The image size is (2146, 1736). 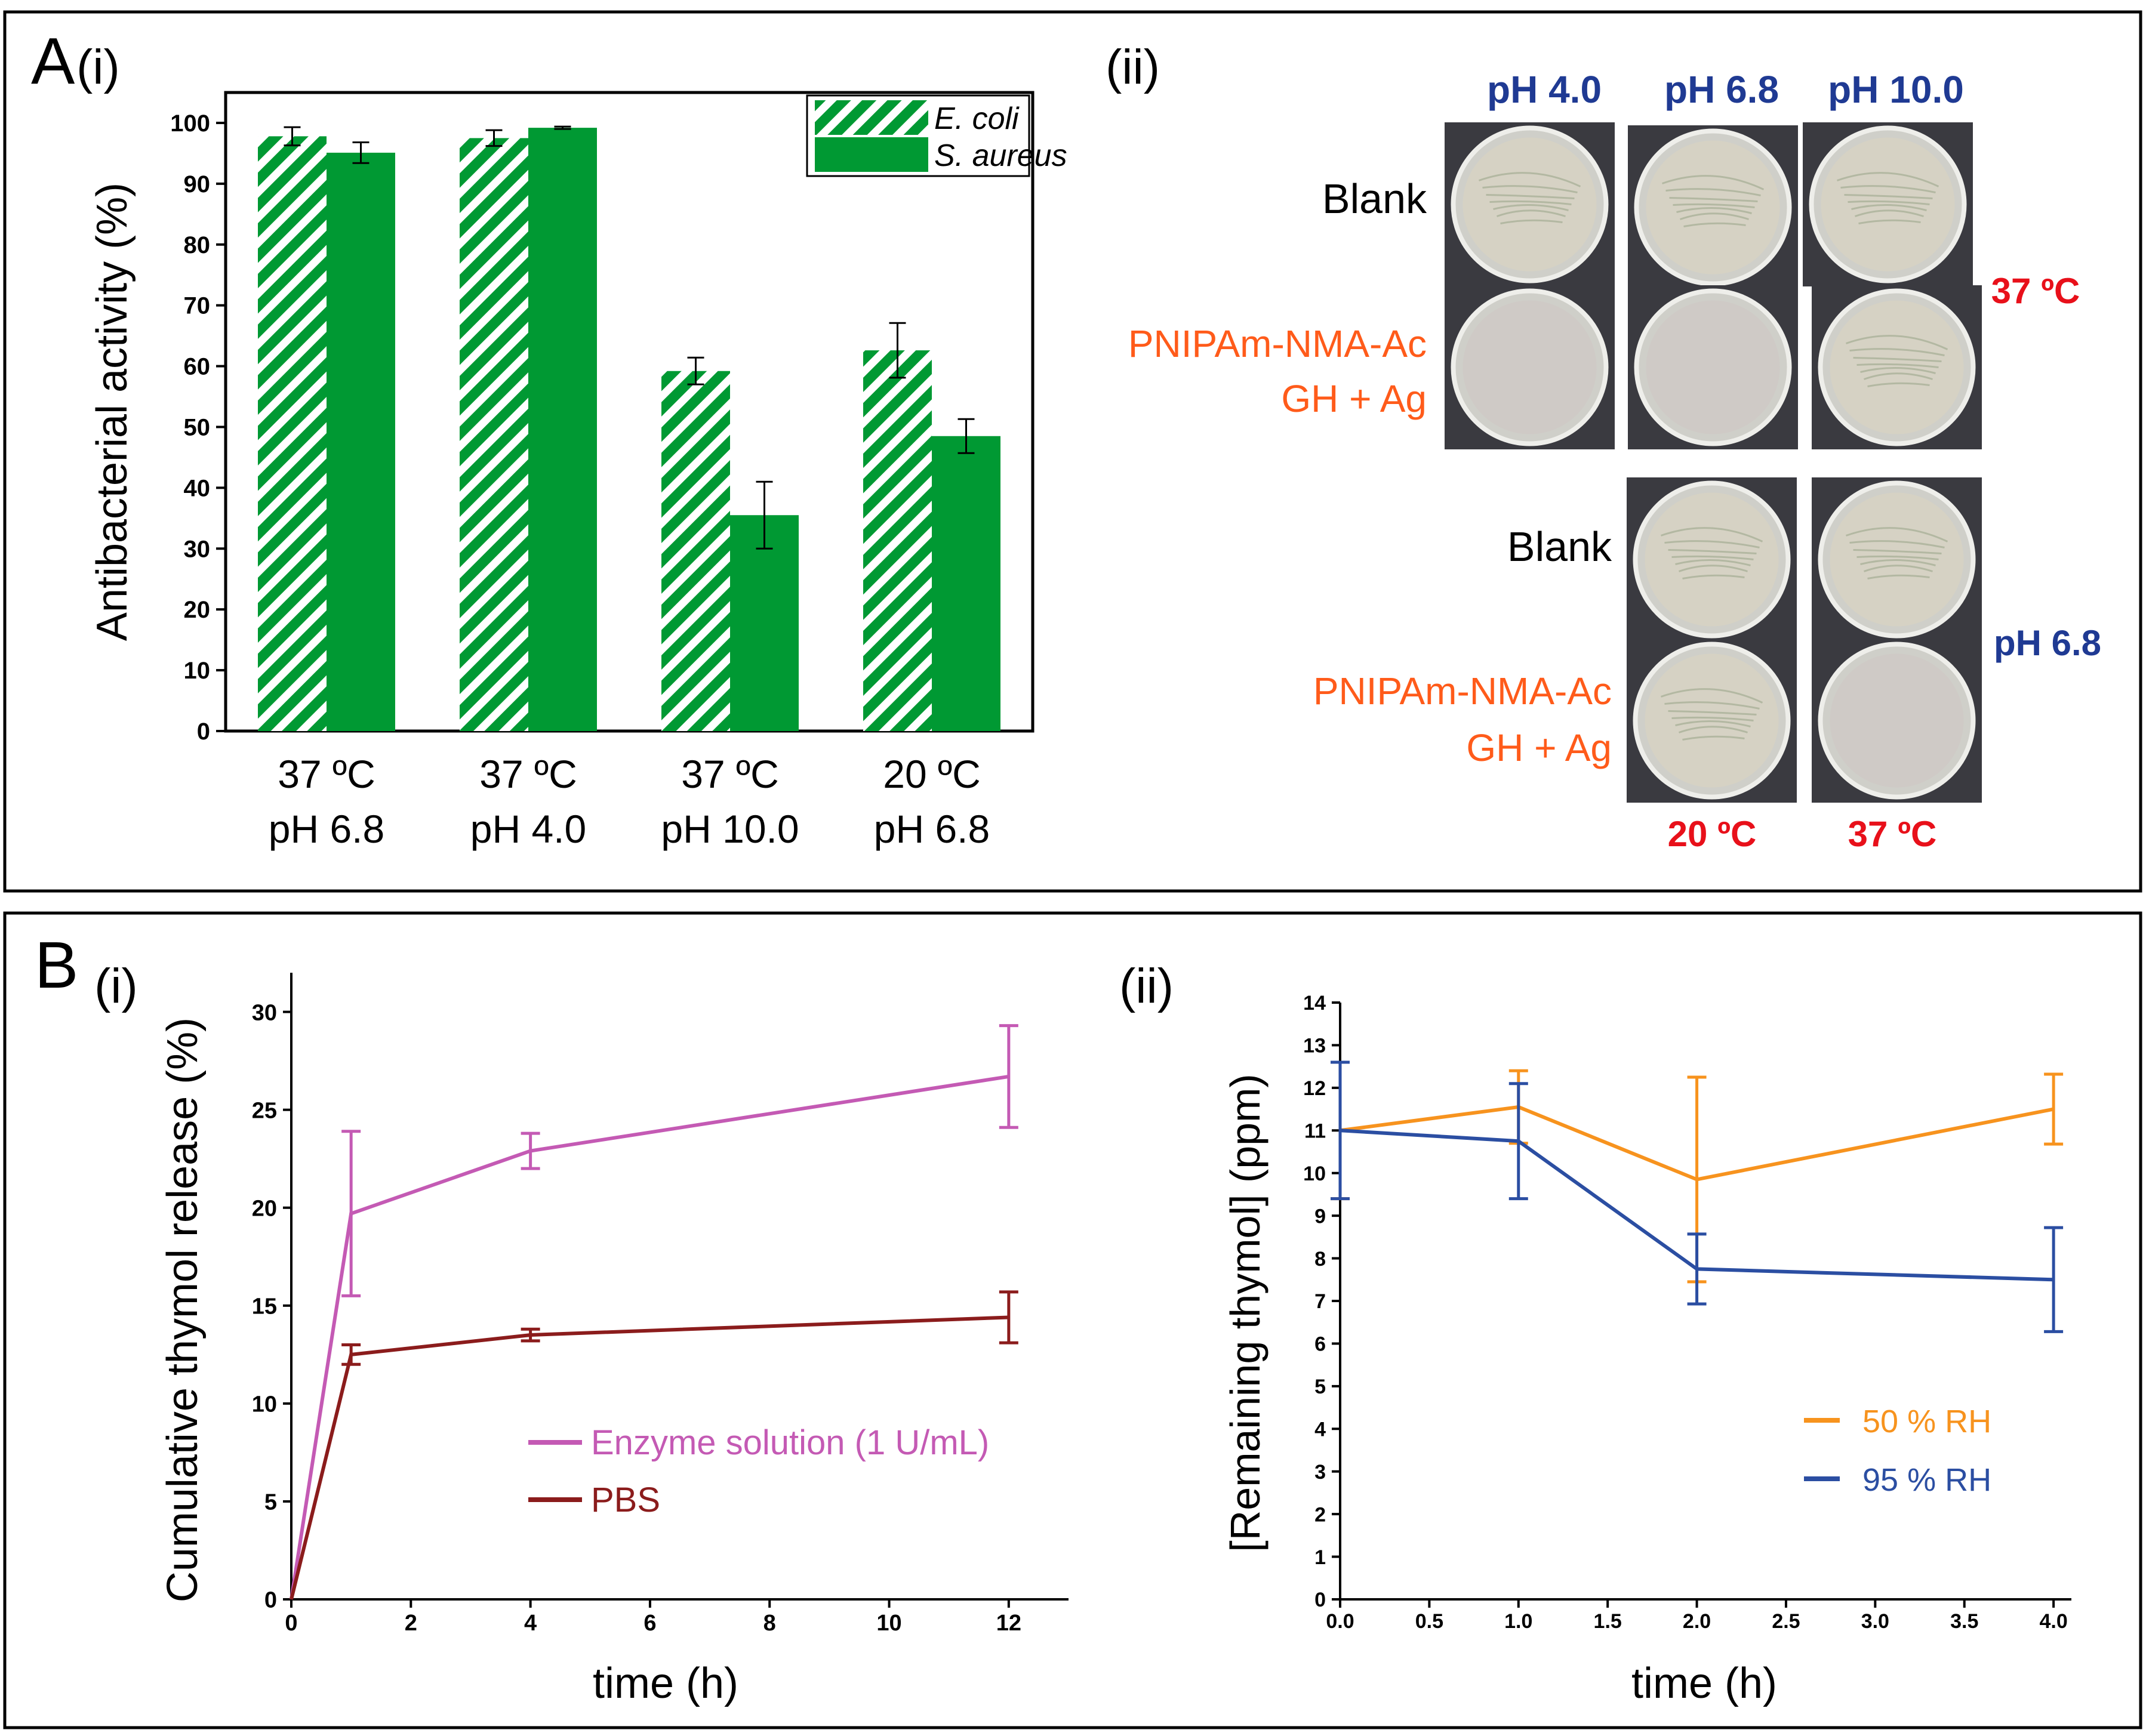 What do you see at coordinates (2053, 1621) in the screenshot?
I see `x-tick-label-4-0: 4.0` at bounding box center [2053, 1621].